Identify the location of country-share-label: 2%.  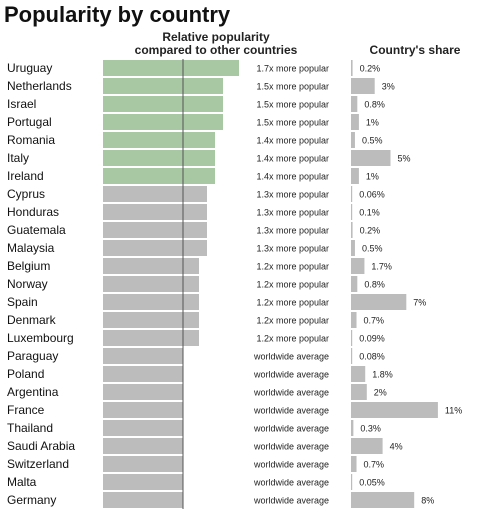
(380, 393).